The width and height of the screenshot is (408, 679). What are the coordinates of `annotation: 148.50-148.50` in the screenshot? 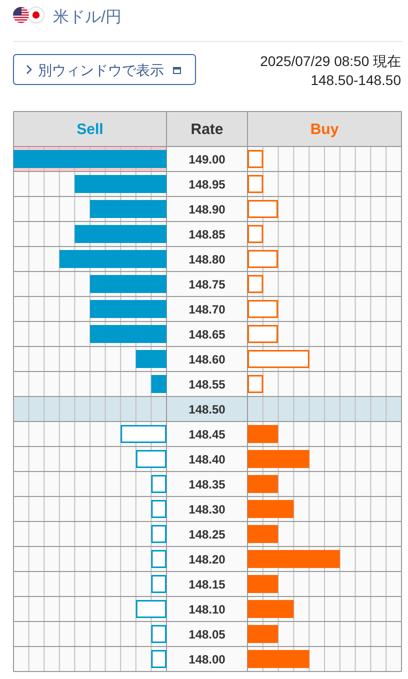 It's located at (355, 80).